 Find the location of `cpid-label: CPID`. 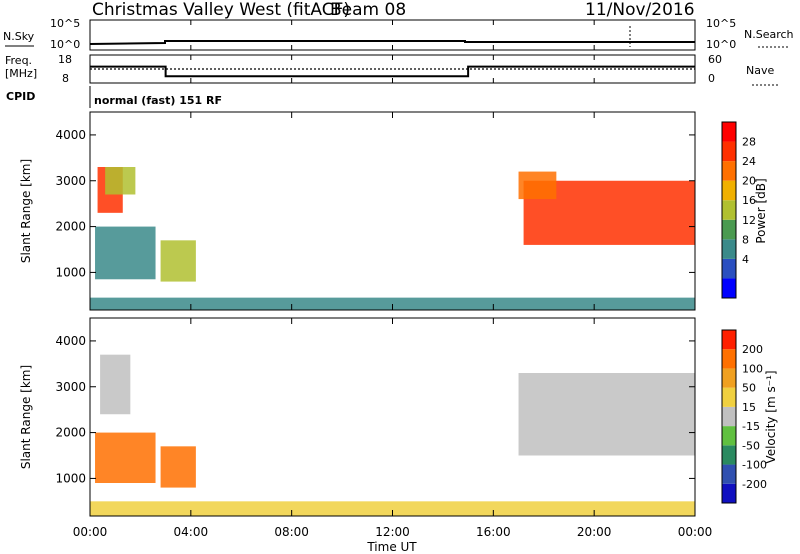

cpid-label: CPID is located at coordinates (20, 96).